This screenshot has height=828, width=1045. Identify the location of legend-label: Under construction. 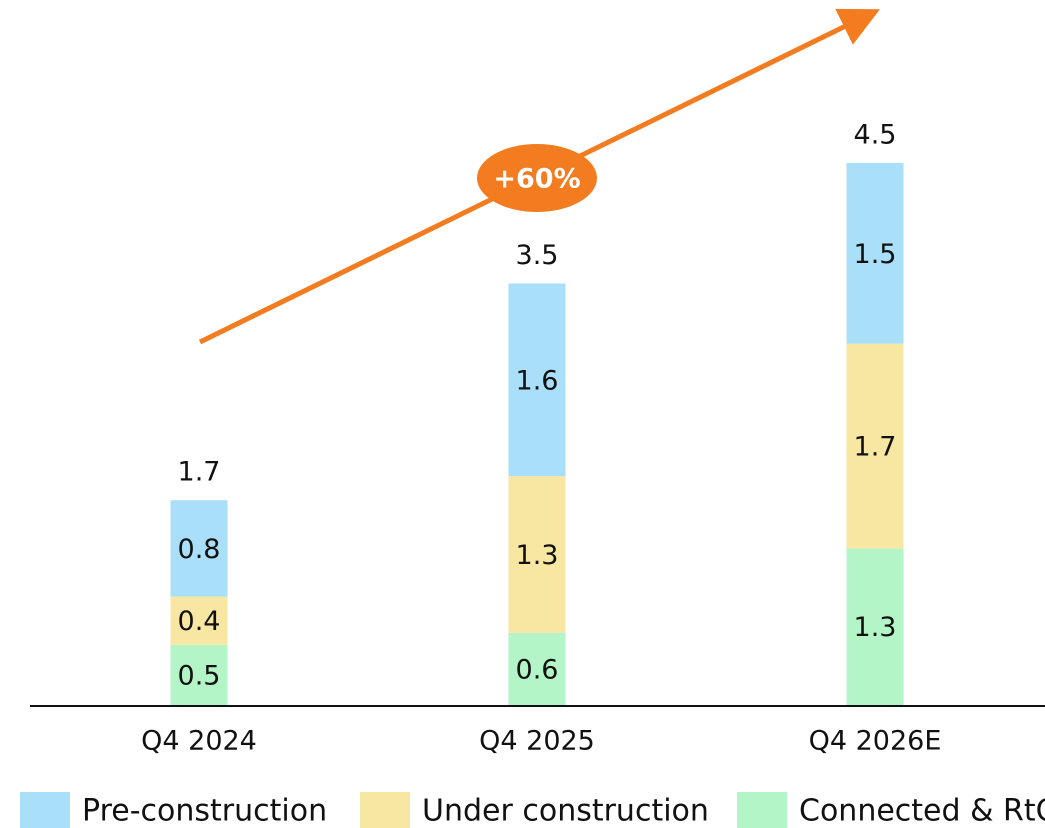
(565, 811).